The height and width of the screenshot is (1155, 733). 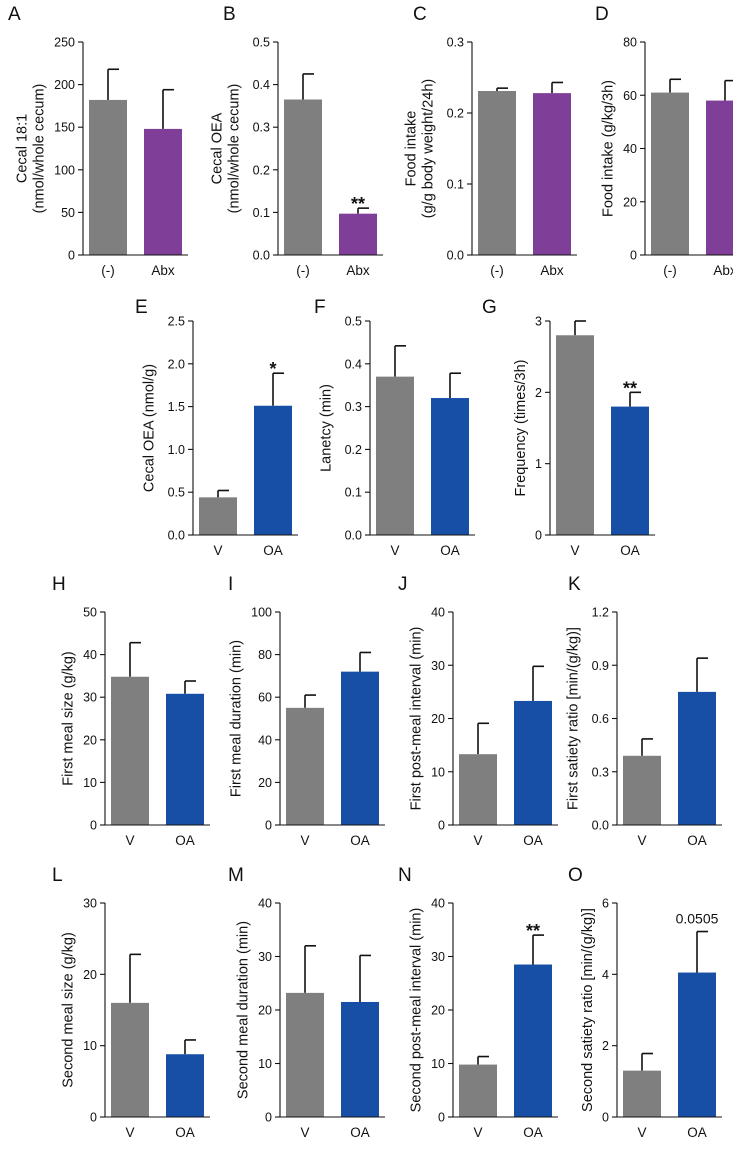 I want to click on y-tick-label: 60, so click(x=630, y=96).